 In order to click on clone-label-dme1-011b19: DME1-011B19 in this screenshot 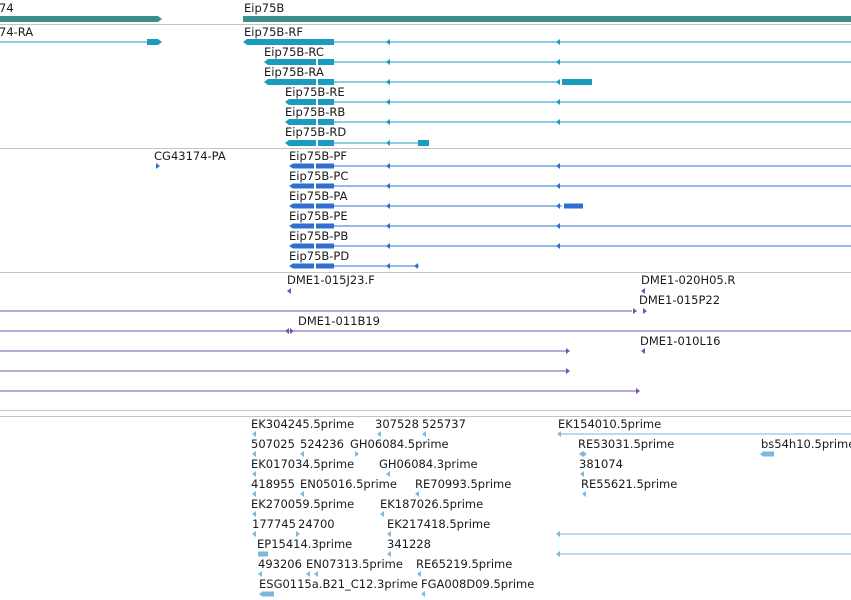, I will do `click(339, 321)`.